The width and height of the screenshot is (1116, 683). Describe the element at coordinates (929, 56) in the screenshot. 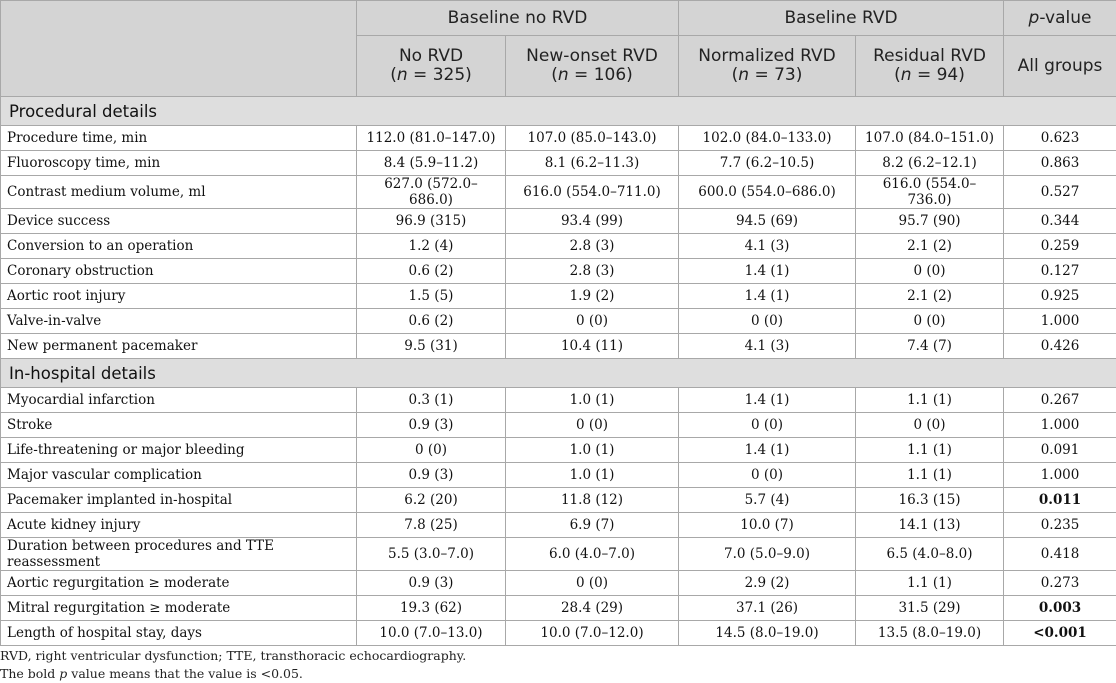

I see `col-name: Residual RVD` at that location.